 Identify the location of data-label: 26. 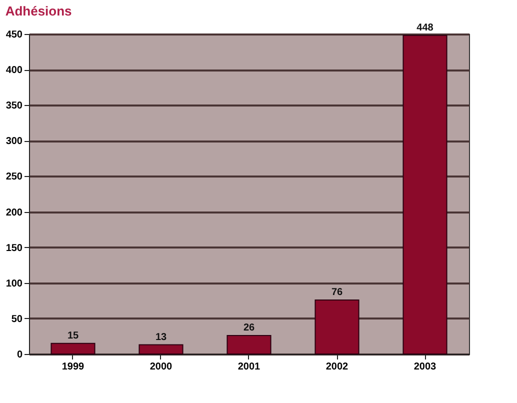
(249, 328).